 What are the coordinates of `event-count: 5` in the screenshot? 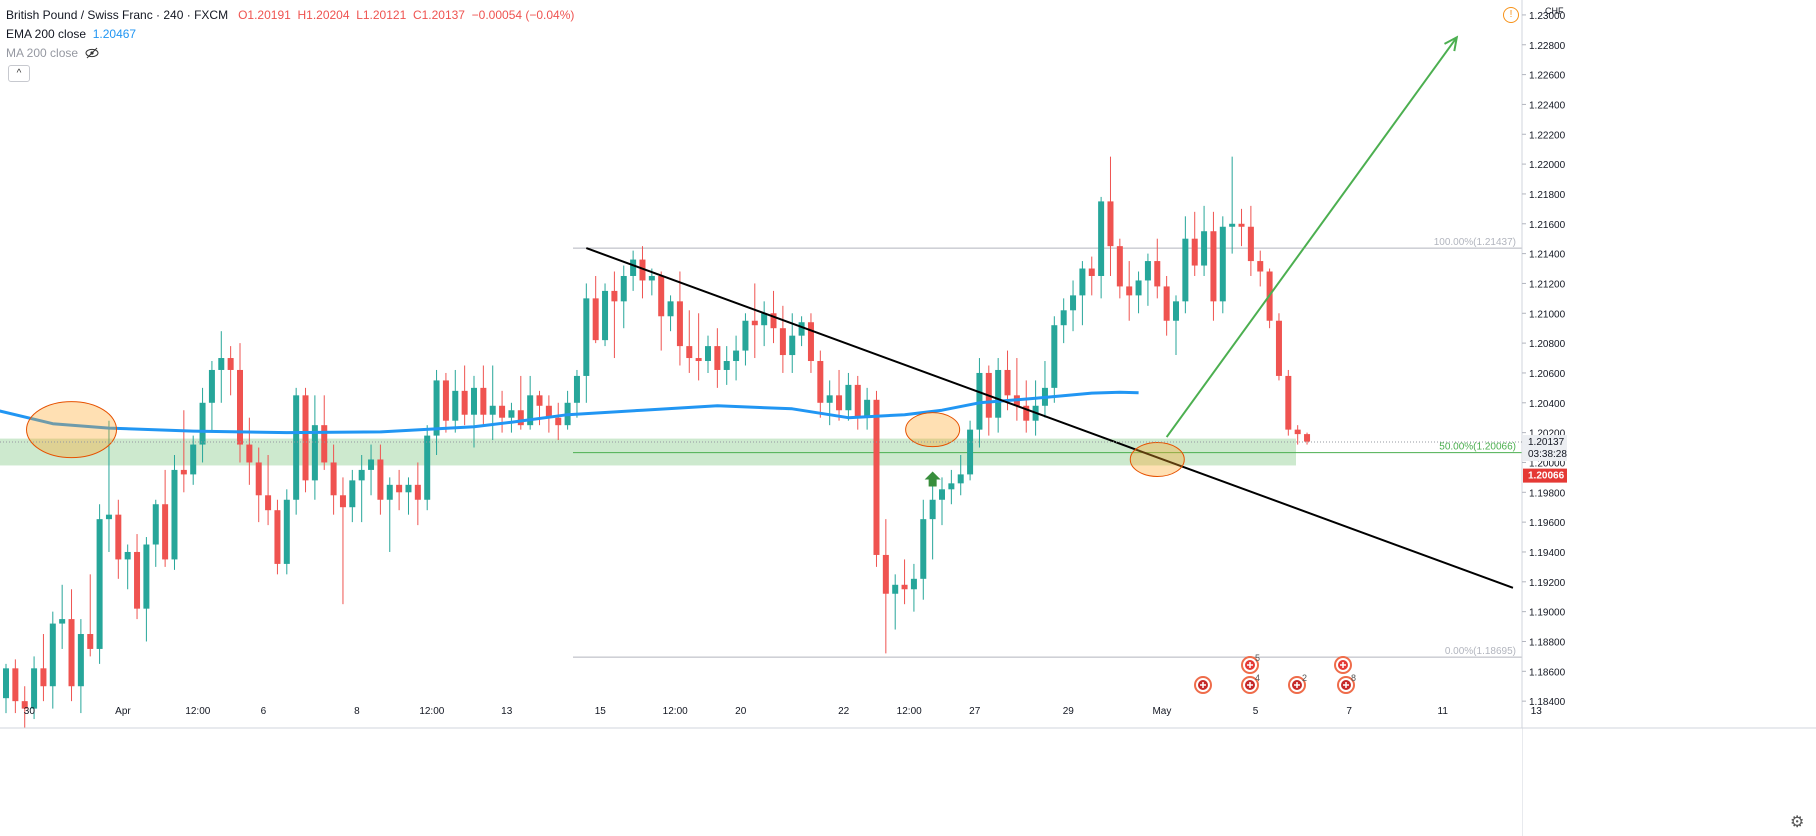 It's located at (1257, 658).